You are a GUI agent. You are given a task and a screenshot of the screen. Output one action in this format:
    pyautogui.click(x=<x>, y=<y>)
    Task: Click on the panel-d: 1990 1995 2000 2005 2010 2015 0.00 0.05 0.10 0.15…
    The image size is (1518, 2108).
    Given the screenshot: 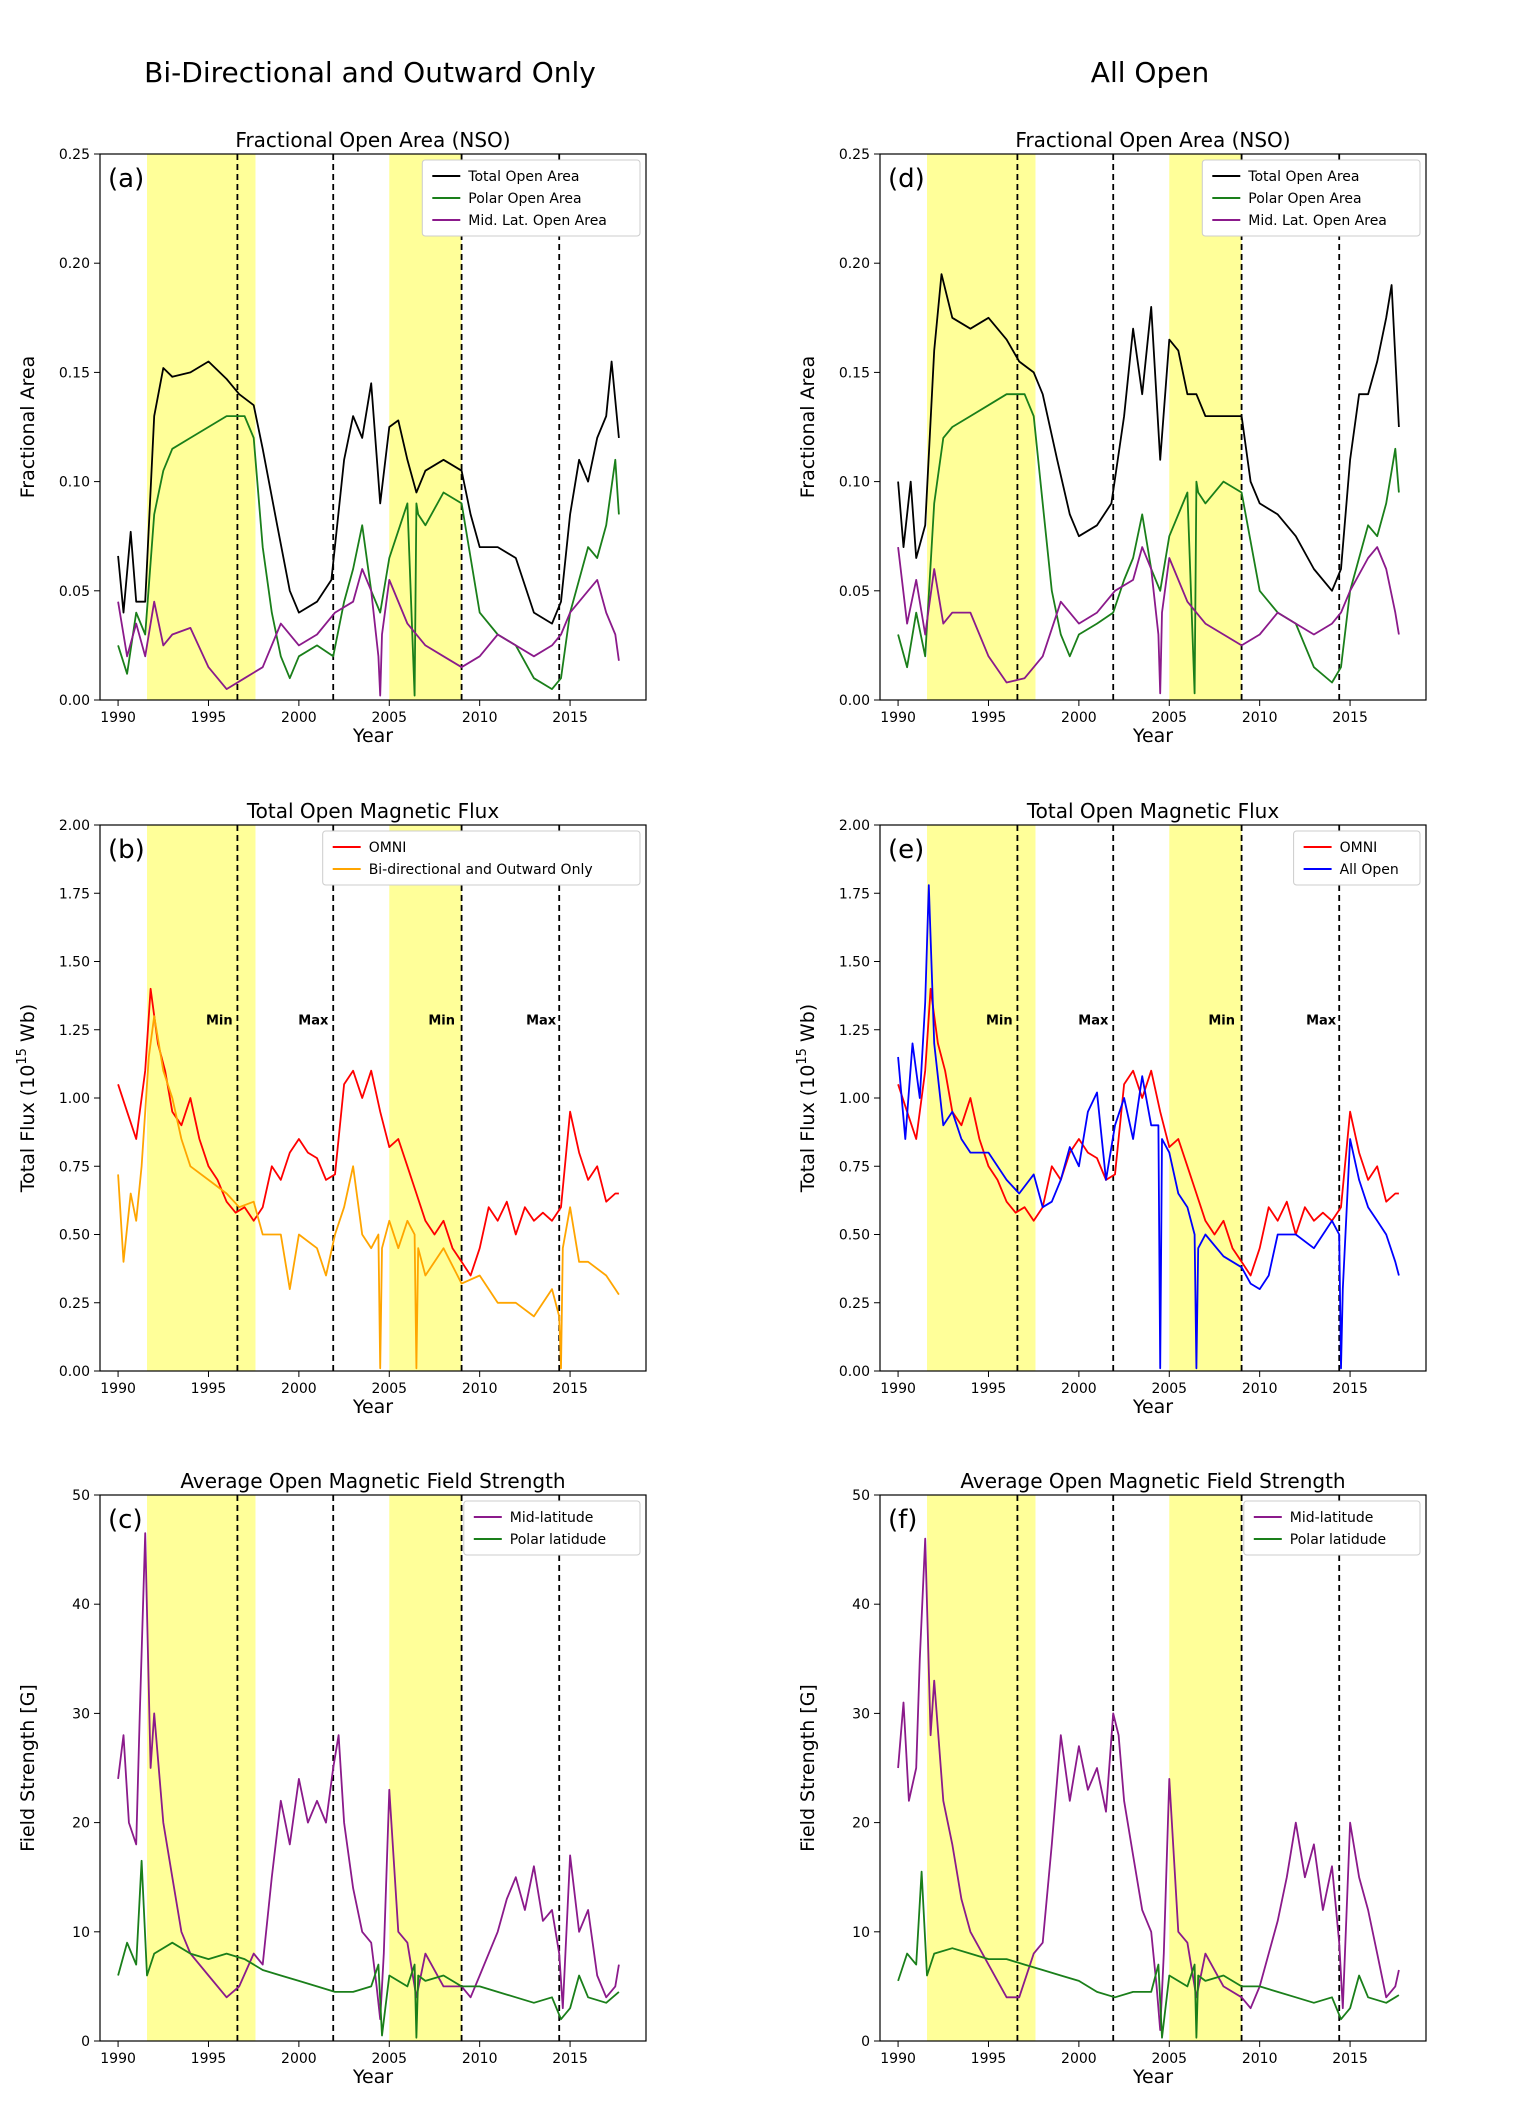 What is the action you would take?
    pyautogui.click(x=1112, y=437)
    